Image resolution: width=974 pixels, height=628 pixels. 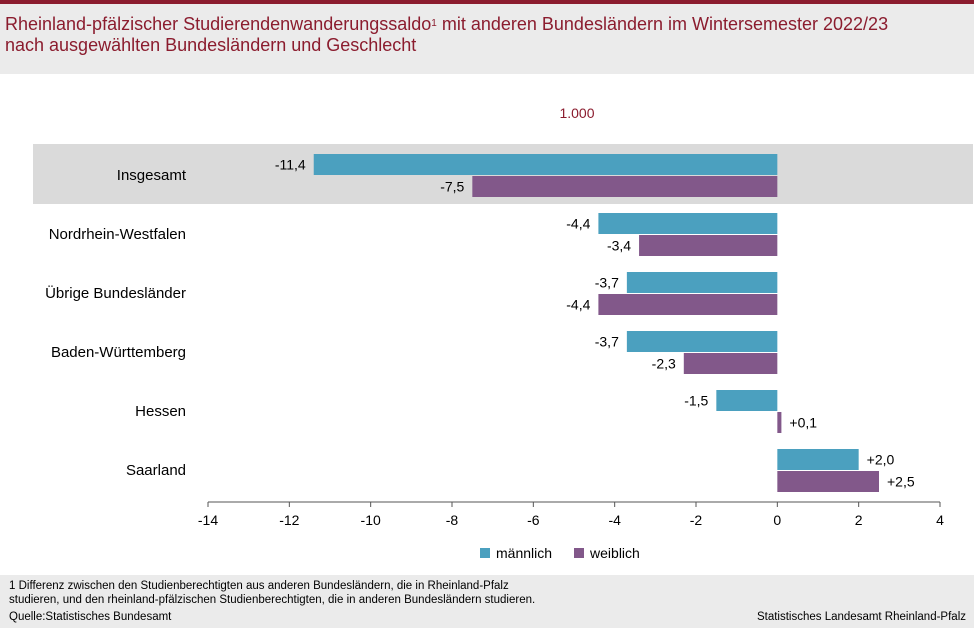 What do you see at coordinates (90, 617) in the screenshot?
I see `source: Quelle:Statistisches Bundesamt` at bounding box center [90, 617].